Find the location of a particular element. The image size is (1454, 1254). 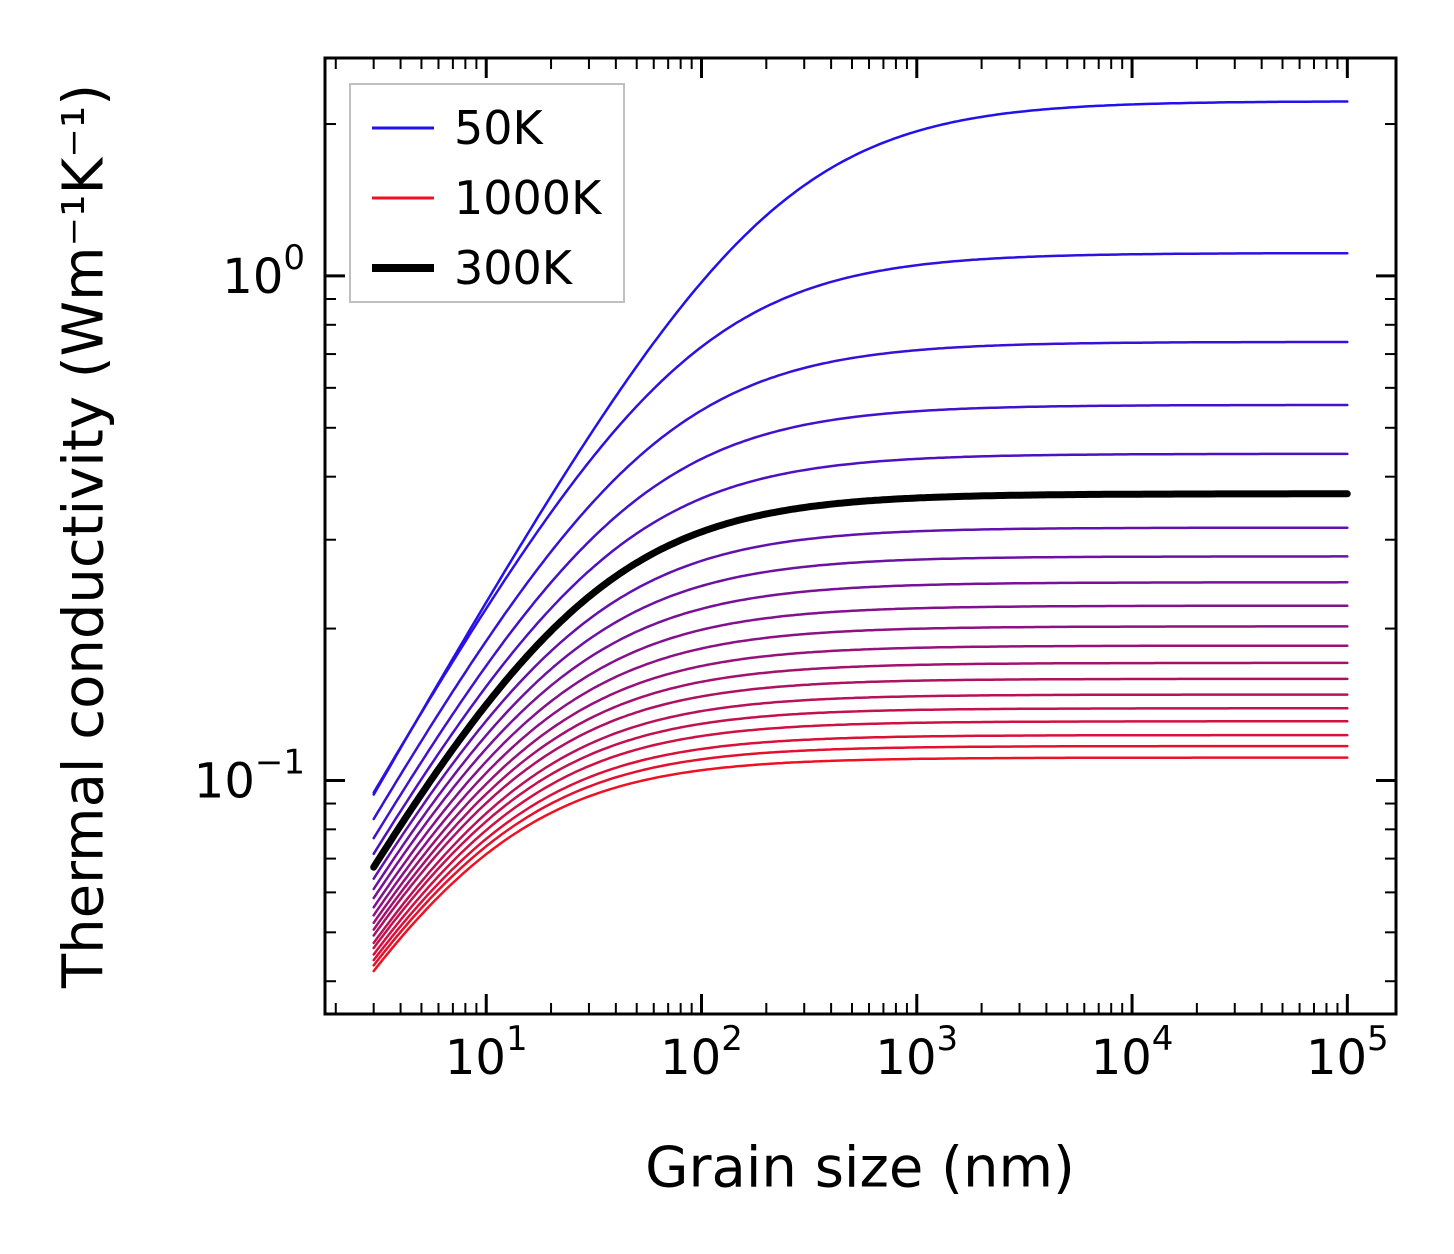

series-line-750K is located at coordinates (860, 819).